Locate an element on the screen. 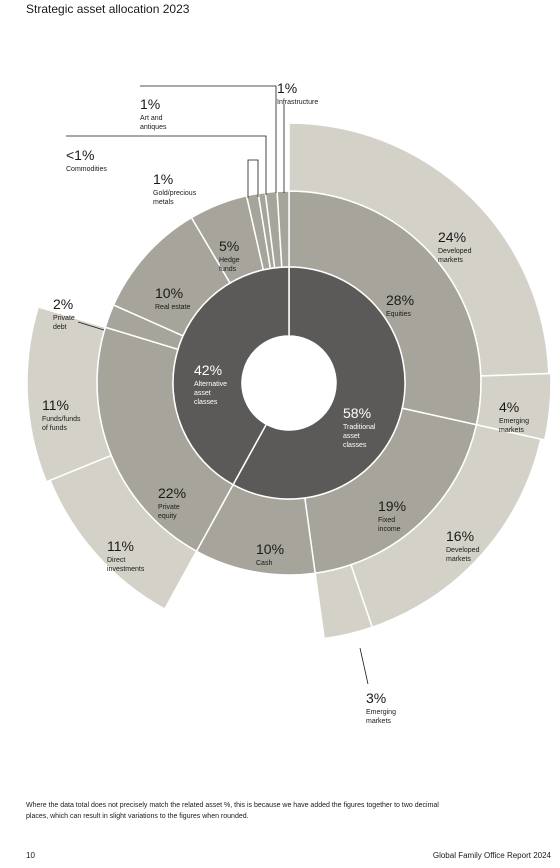  category-eq_emerging-line2: markets is located at coordinates (511, 430).